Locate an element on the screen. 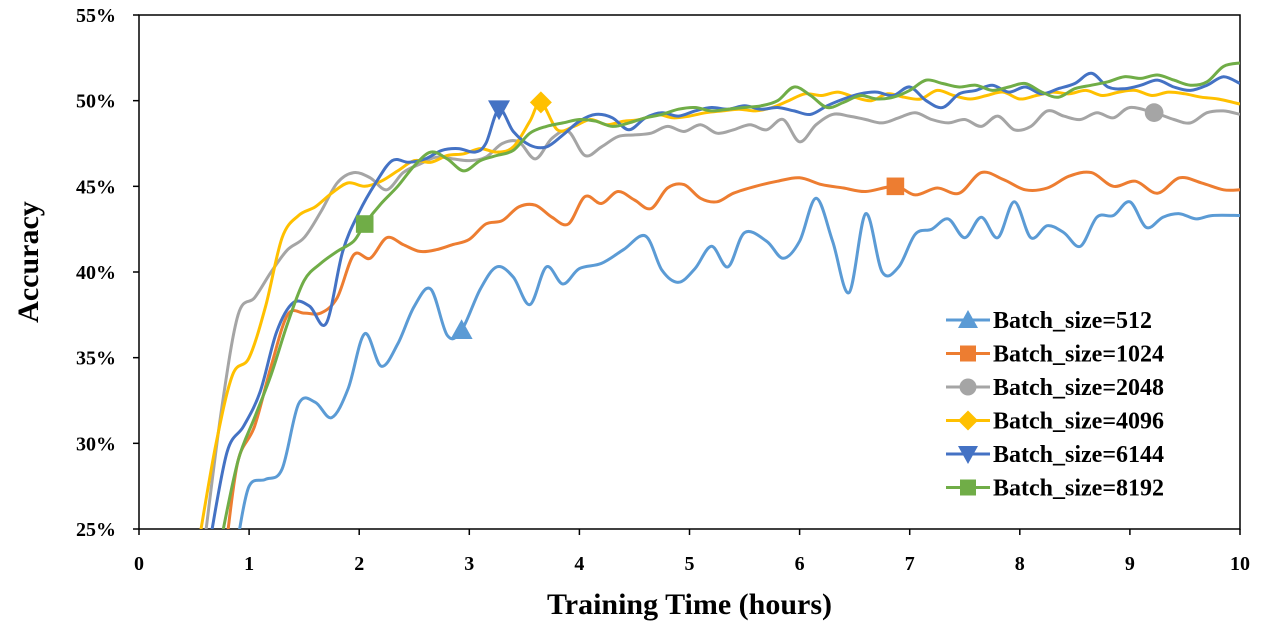  x-tick-label: 2 is located at coordinates (359, 564).